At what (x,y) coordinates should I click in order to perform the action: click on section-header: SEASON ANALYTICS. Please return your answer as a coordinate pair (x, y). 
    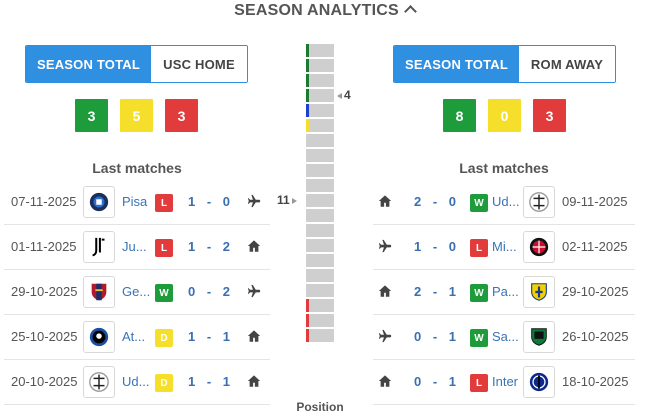
    Looking at the image, I should click on (324, 11).